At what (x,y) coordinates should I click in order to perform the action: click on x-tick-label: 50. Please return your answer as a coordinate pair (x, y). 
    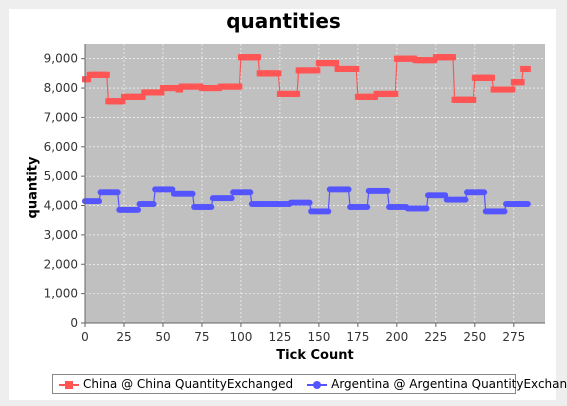
    Looking at the image, I should click on (162, 337).